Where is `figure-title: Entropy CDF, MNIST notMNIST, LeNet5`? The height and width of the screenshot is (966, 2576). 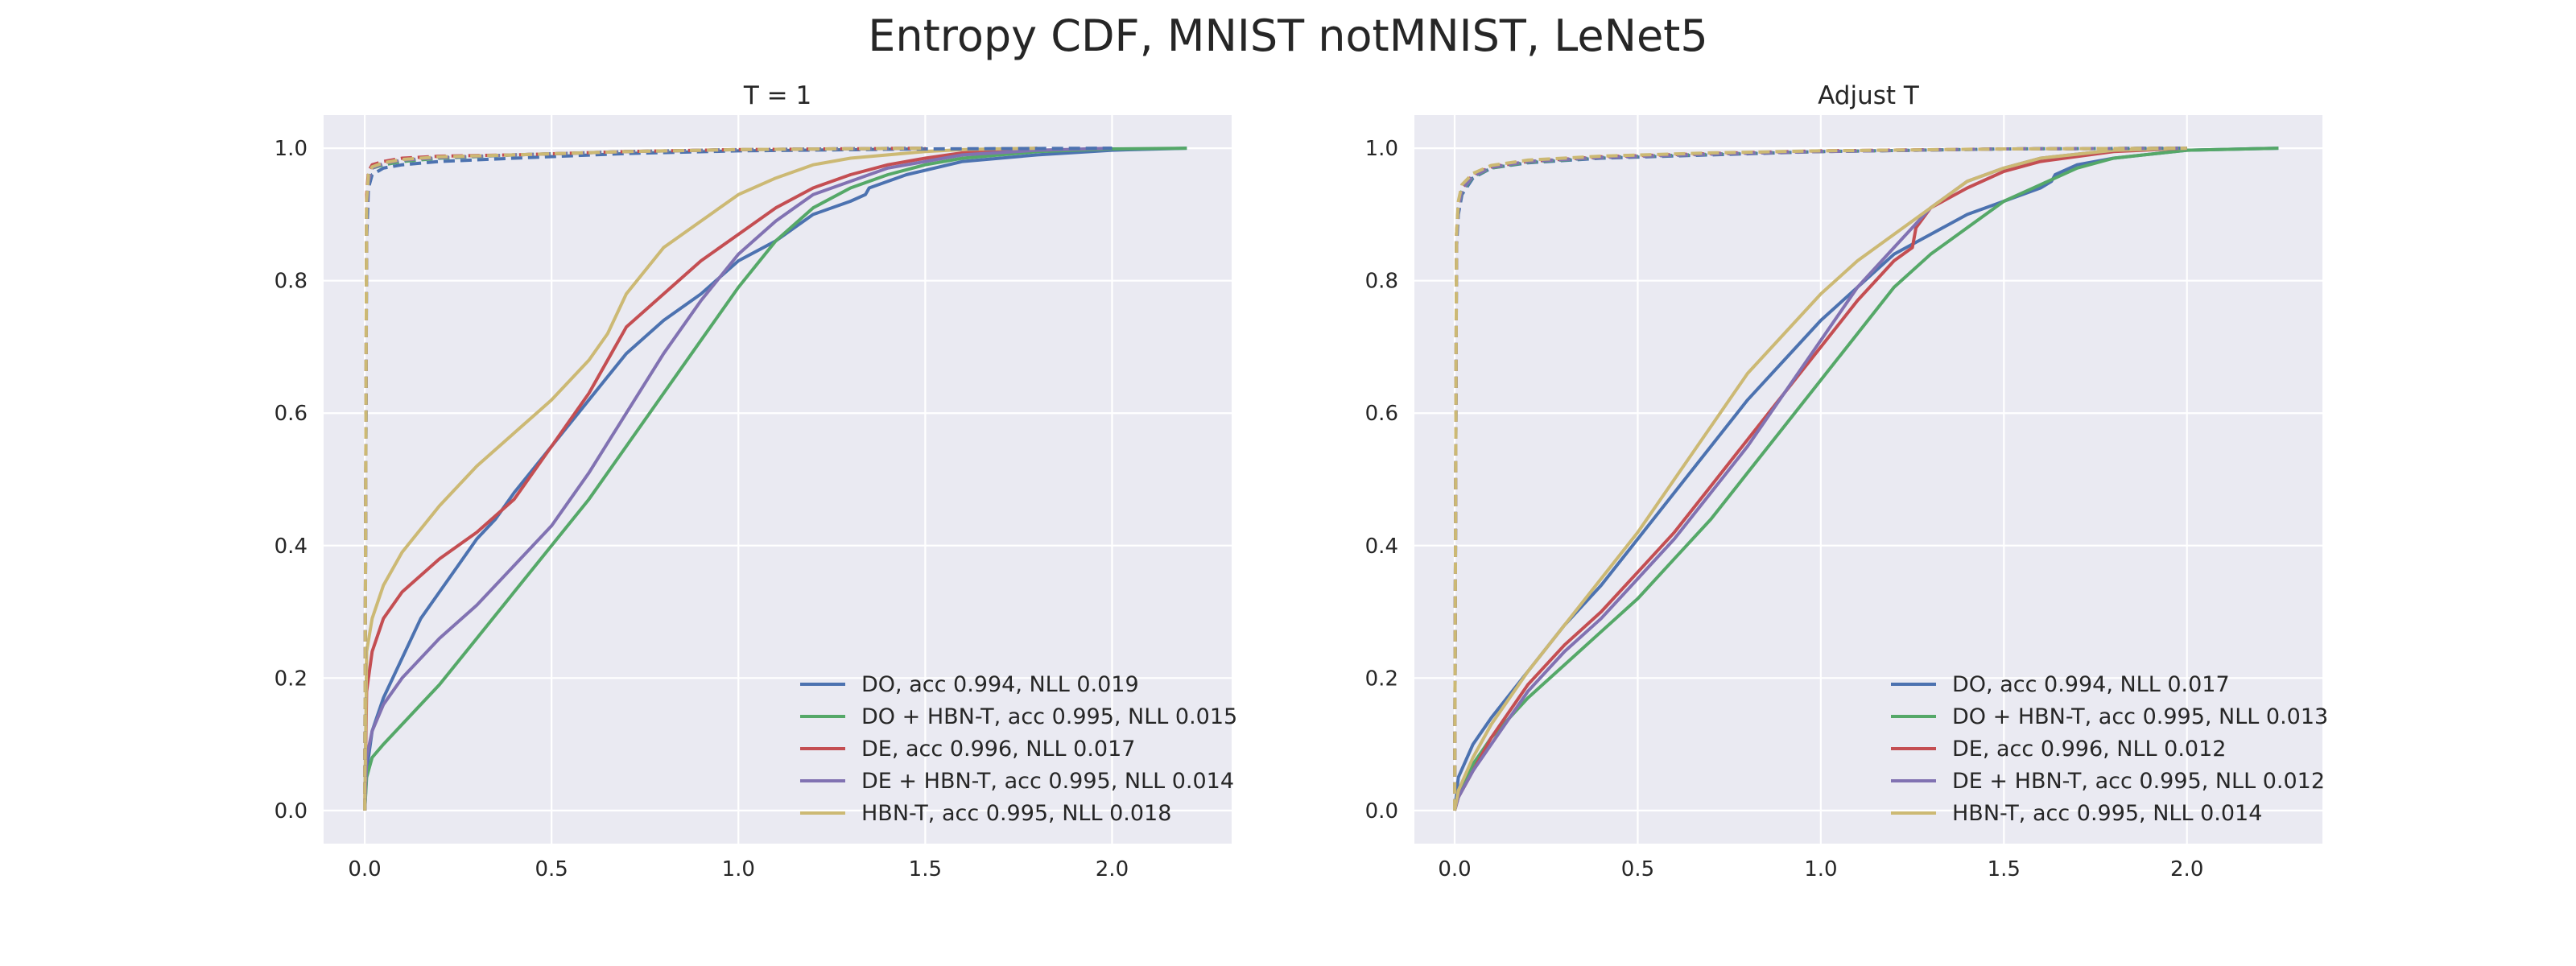 figure-title: Entropy CDF, MNIST notMNIST, LeNet5 is located at coordinates (1287, 35).